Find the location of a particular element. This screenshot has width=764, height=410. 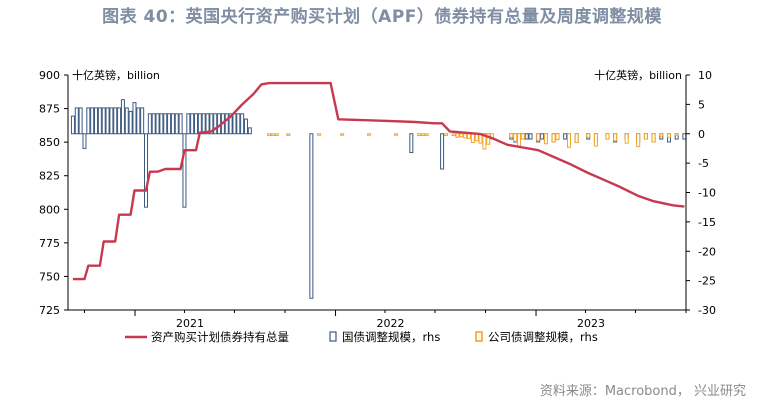

left-tick-label: 775 is located at coordinates (49, 243).